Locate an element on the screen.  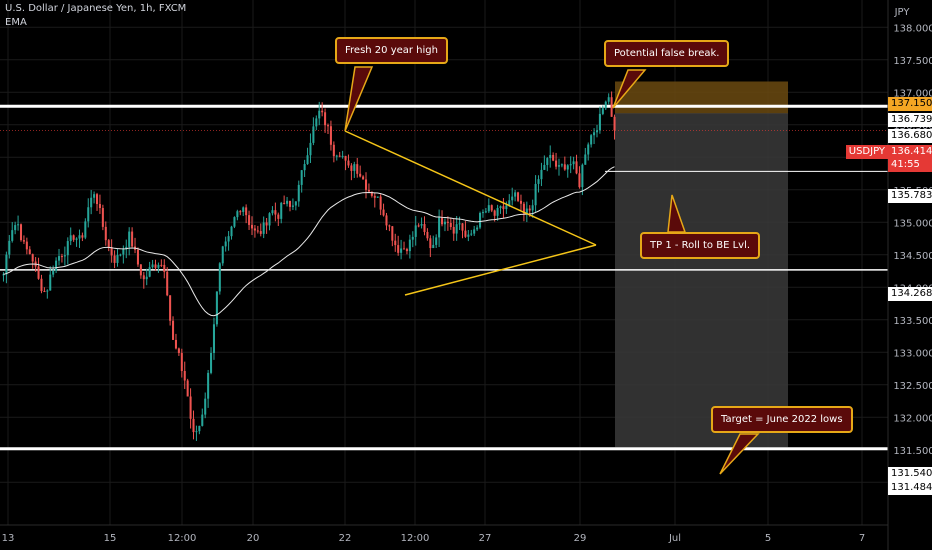
price-label-level: 131.484 is located at coordinates (910, 488).